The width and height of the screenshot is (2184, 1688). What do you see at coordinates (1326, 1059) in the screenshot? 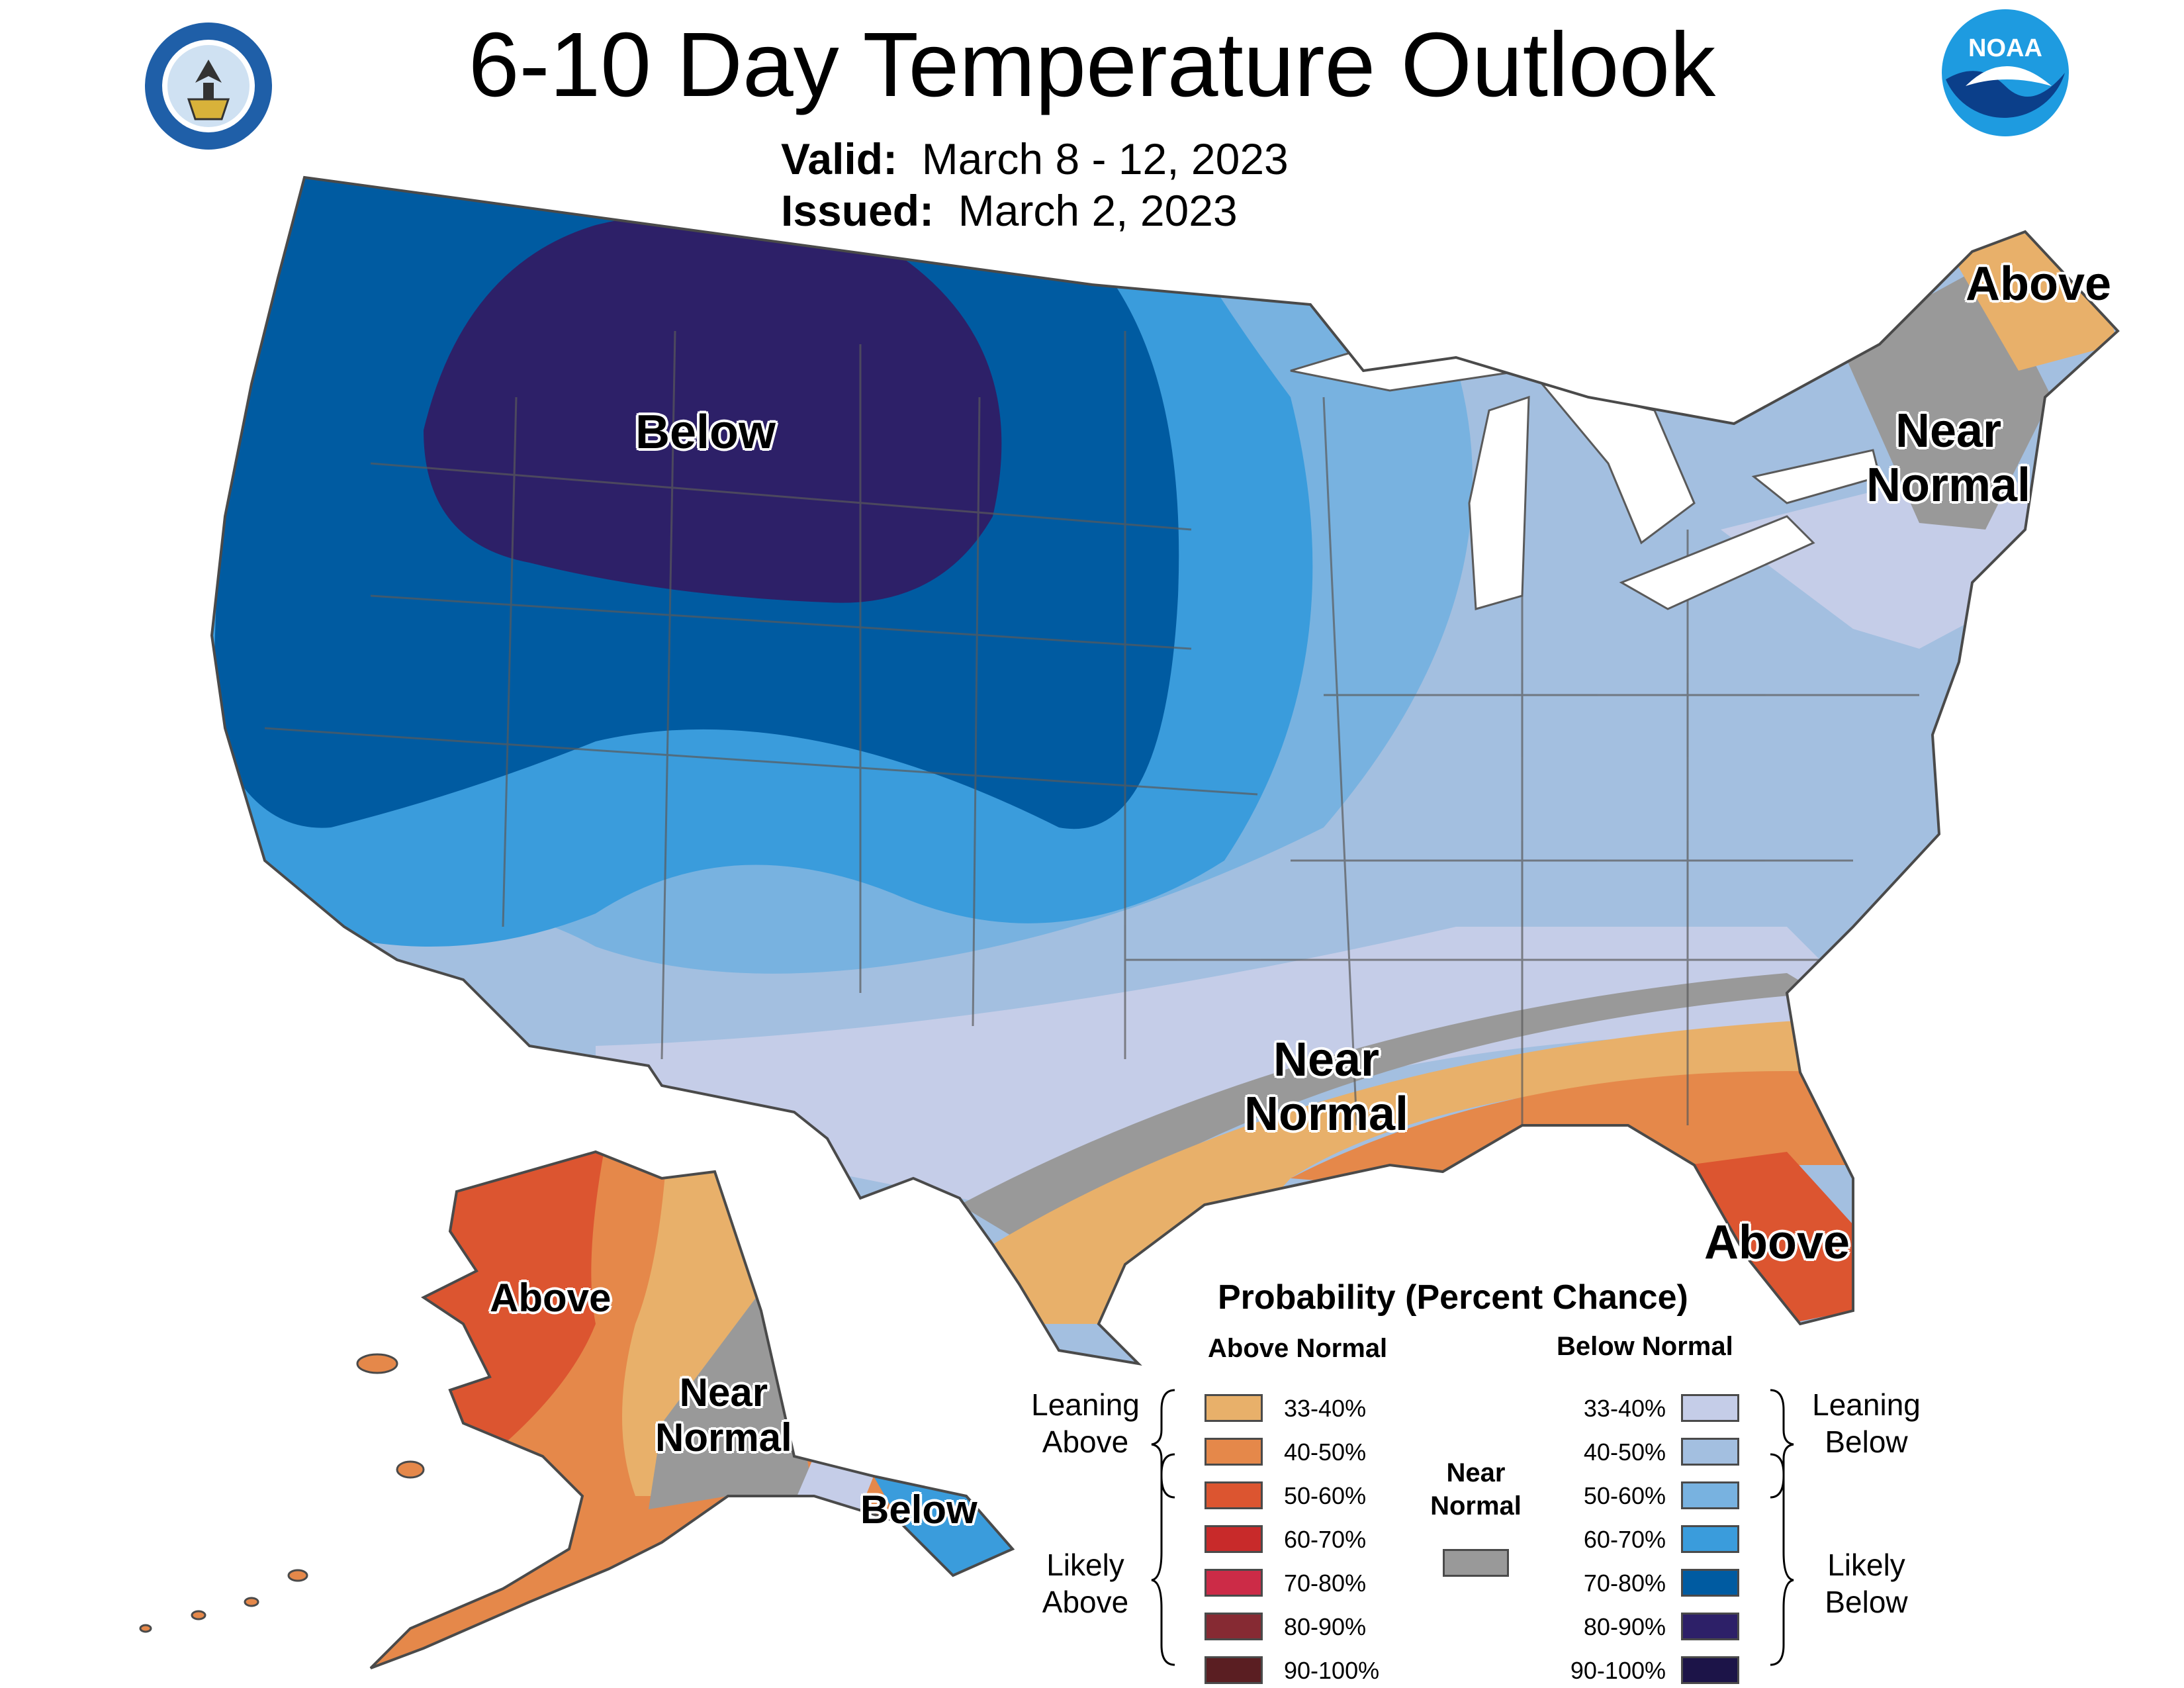
I see `label-near-normal-south-line1: Near` at bounding box center [1326, 1059].